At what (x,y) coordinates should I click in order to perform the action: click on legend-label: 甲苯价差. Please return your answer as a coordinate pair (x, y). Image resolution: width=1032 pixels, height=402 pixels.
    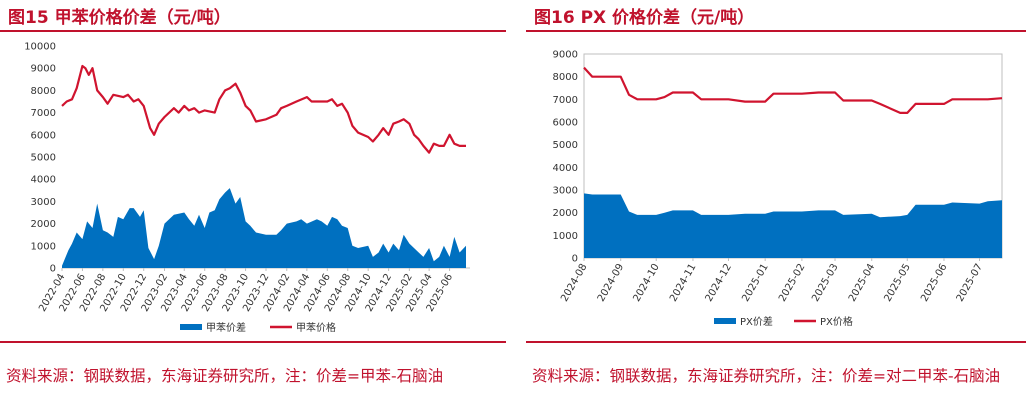
    Looking at the image, I should click on (226, 327).